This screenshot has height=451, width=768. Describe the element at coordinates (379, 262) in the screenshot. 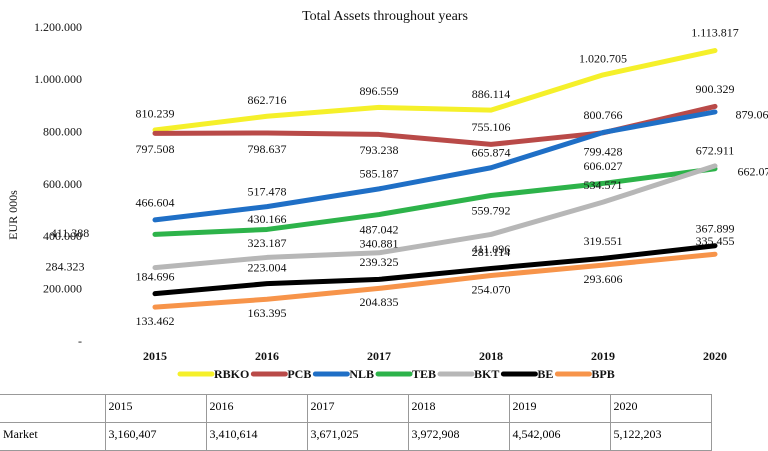

I see `data-label: 239.325` at that location.